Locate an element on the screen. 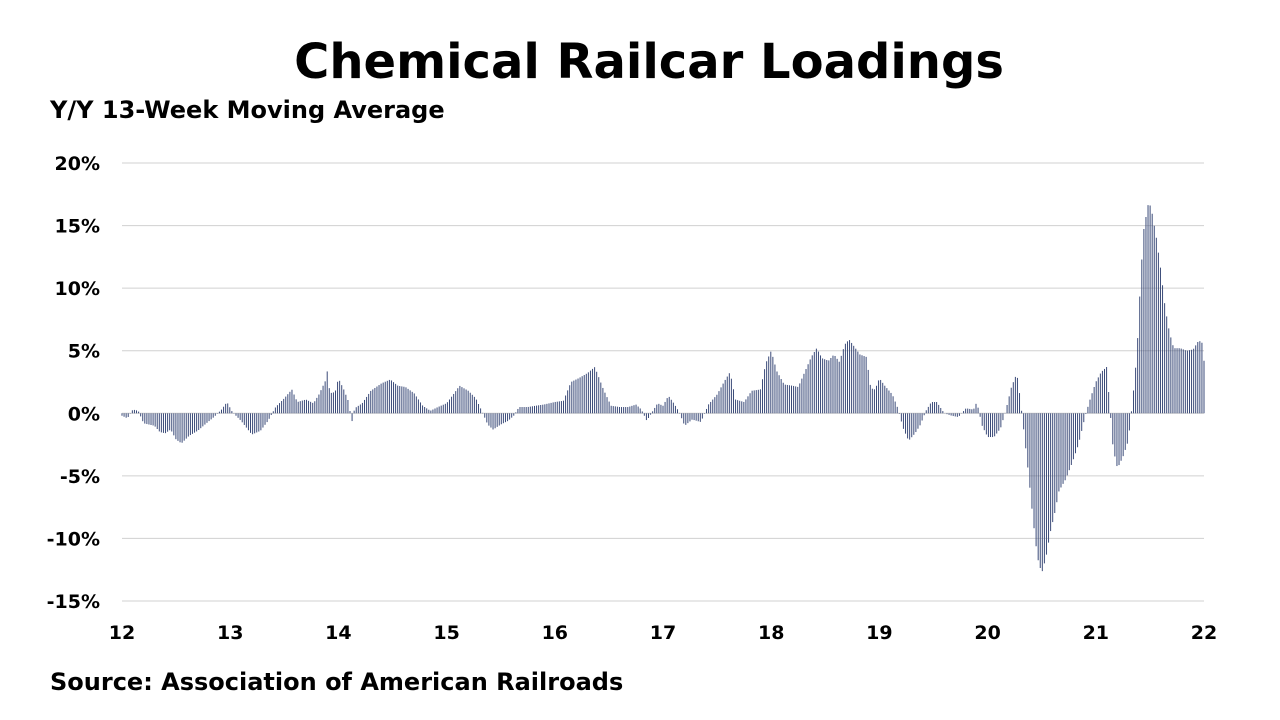 This screenshot has height=720, width=1280. y-tick-label: 5% is located at coordinates (84, 352).